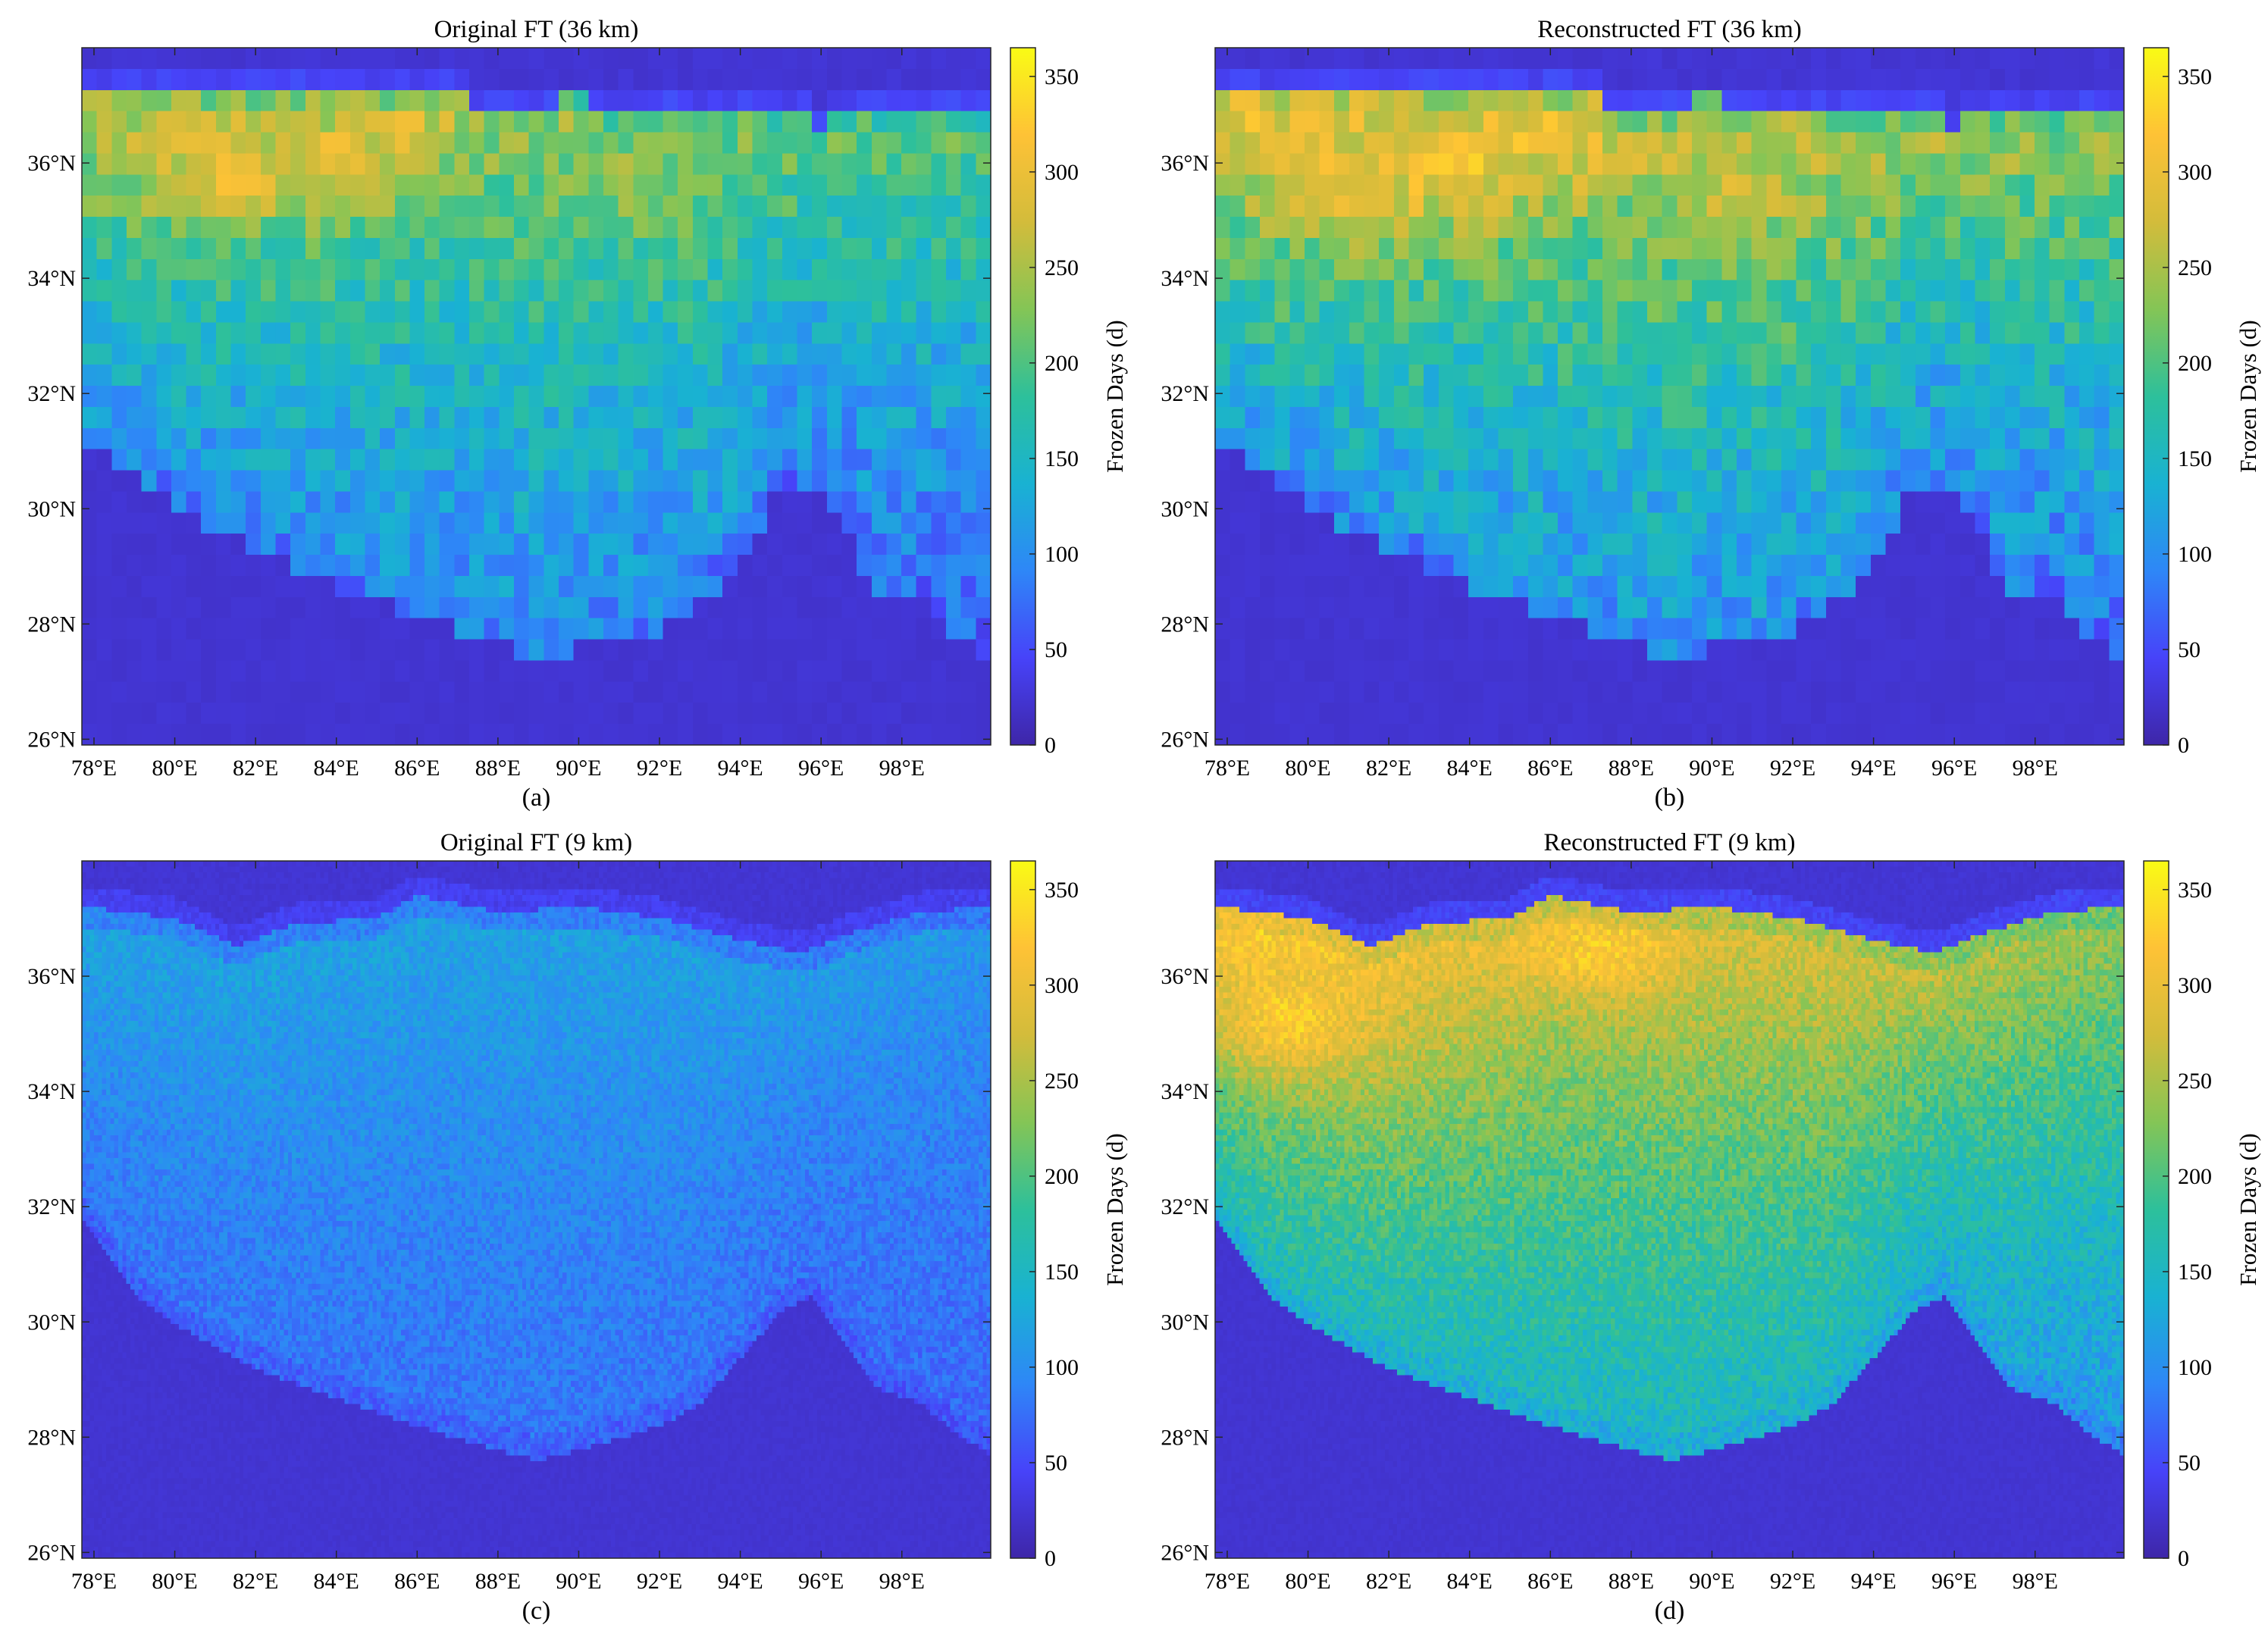 The width and height of the screenshot is (2268, 1637). I want to click on panel-b-label: (b), so click(1670, 798).